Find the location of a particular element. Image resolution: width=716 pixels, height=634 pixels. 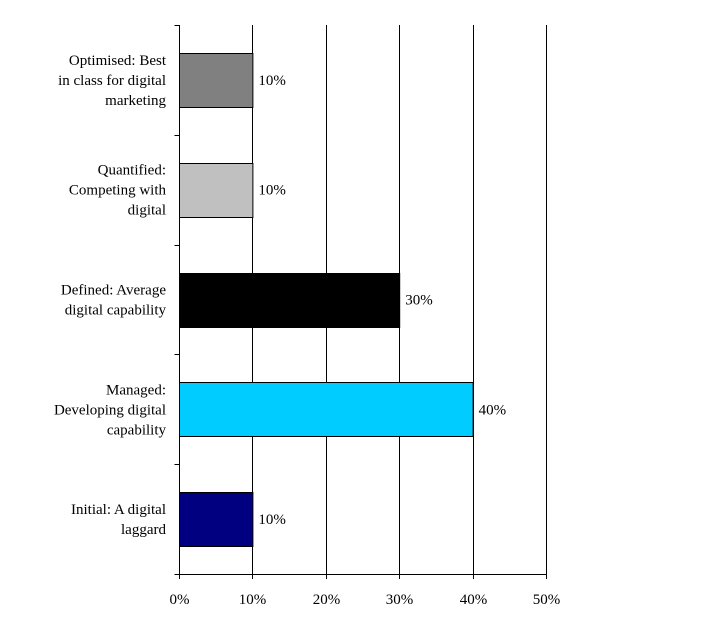

data-label-2: 10% is located at coordinates (272, 191).